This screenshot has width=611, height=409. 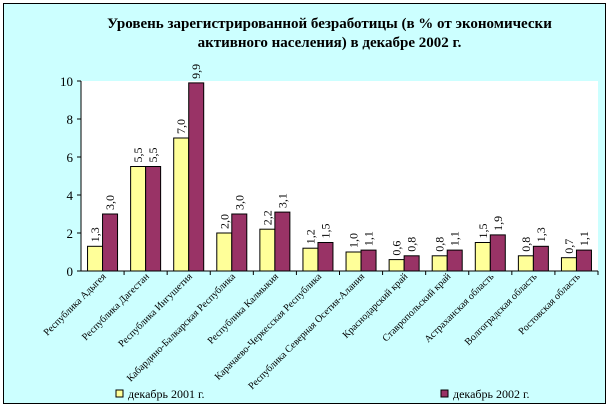 What do you see at coordinates (491, 394) in the screenshot?
I see `legend-2002-label: декабрь 2002 г.` at bounding box center [491, 394].